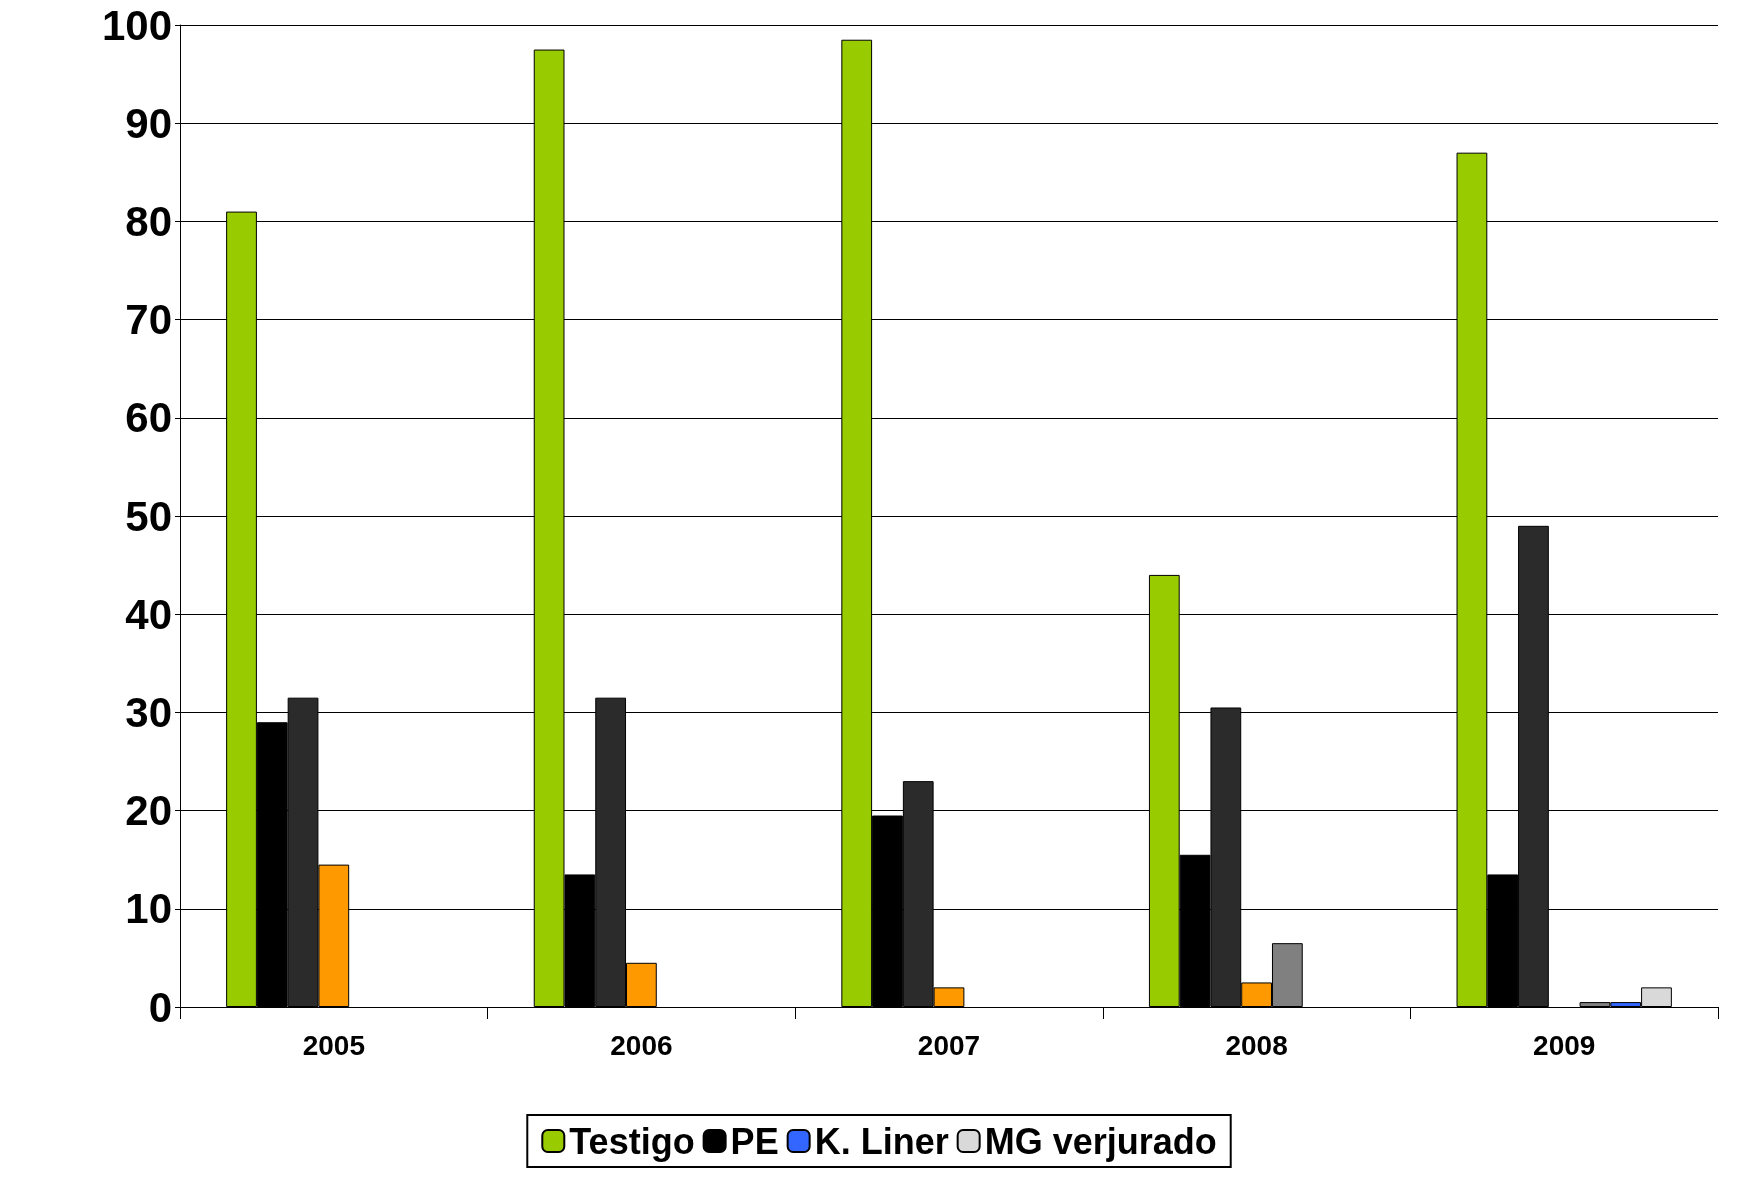 The width and height of the screenshot is (1758, 1177). What do you see at coordinates (881, 1141) in the screenshot?
I see `legend-label: K. Liner` at bounding box center [881, 1141].